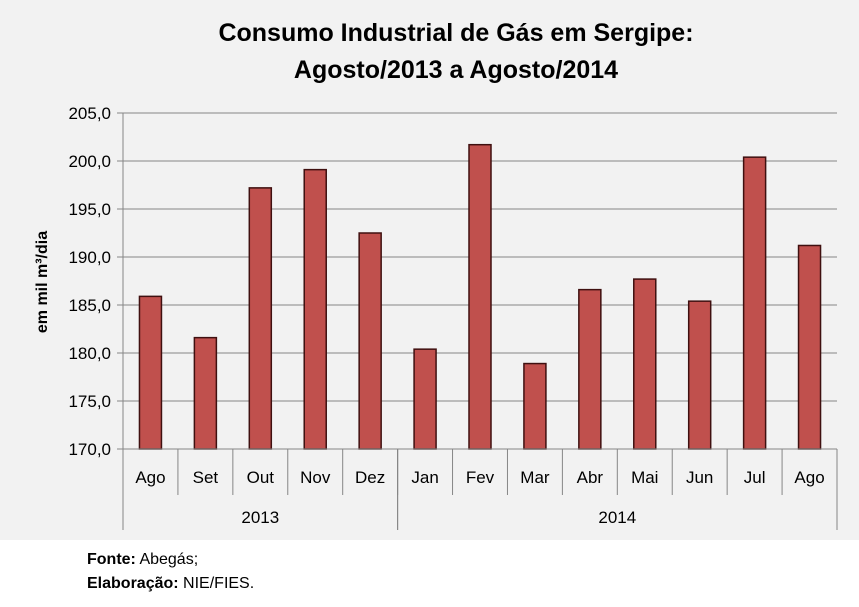 Image resolution: width=859 pixels, height=607 pixels. What do you see at coordinates (590, 477) in the screenshot?
I see `x-tick-label: Abr` at bounding box center [590, 477].